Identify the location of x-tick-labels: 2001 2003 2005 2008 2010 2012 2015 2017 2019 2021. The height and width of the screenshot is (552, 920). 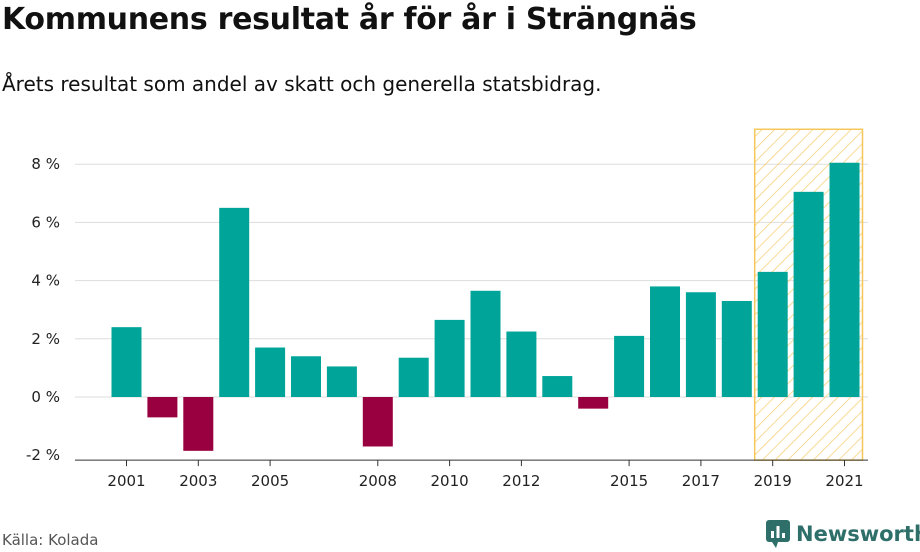
(485, 481).